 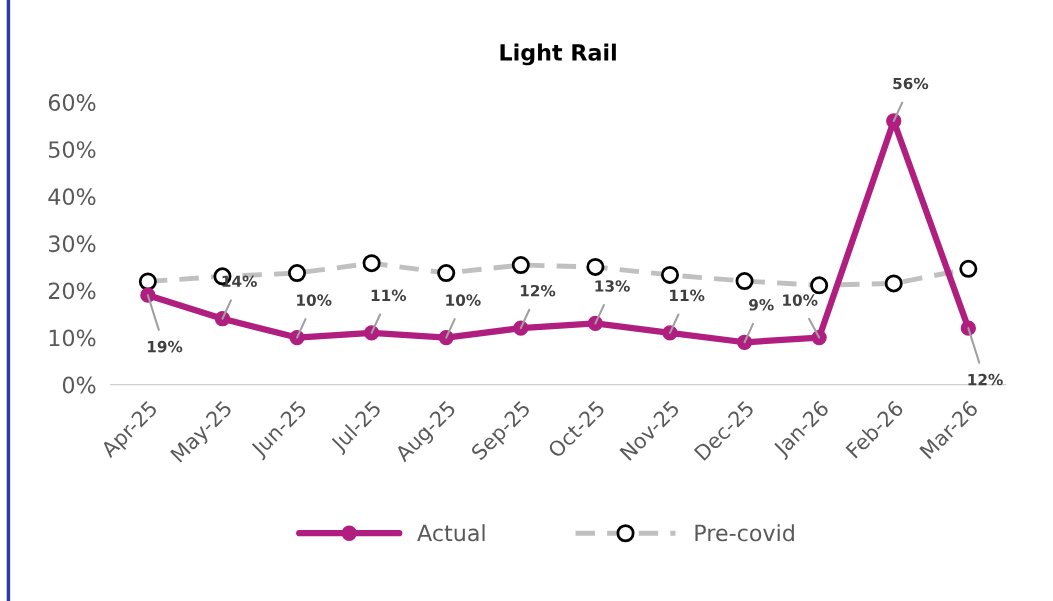 I want to click on legend-label: Actual, so click(x=451, y=533).